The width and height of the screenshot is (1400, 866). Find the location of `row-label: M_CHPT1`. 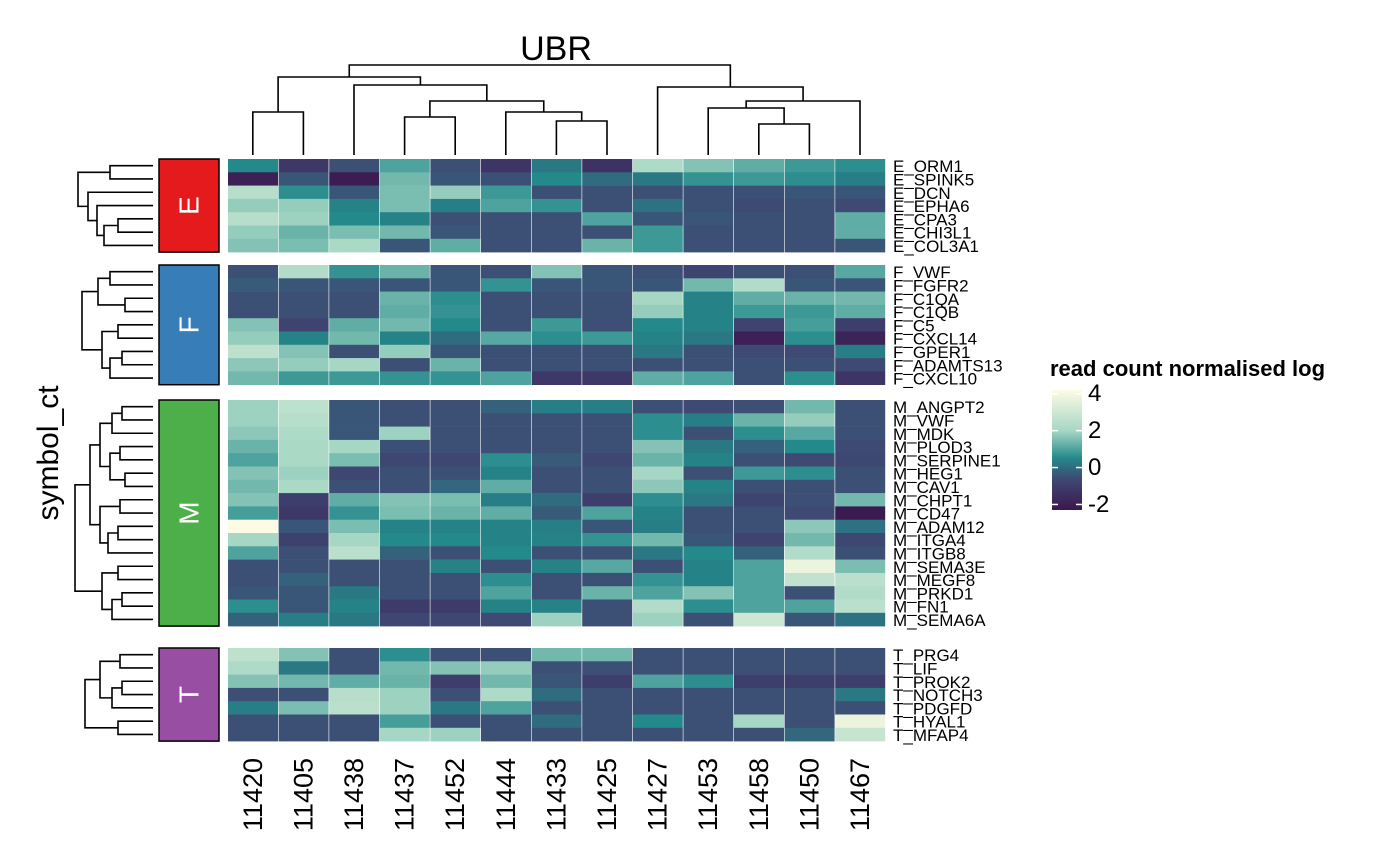

row-label: M_CHPT1 is located at coordinates (932, 500).